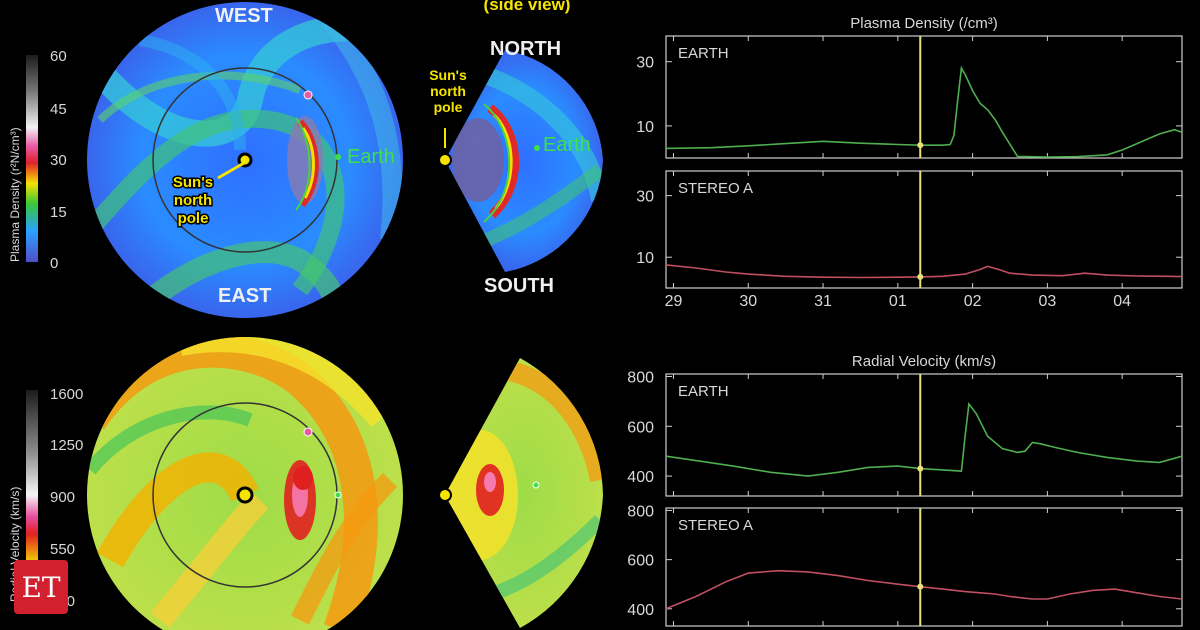 The image size is (1200, 630). Describe the element at coordinates (823, 301) in the screenshot. I see `x-tick-label: 31` at that location.